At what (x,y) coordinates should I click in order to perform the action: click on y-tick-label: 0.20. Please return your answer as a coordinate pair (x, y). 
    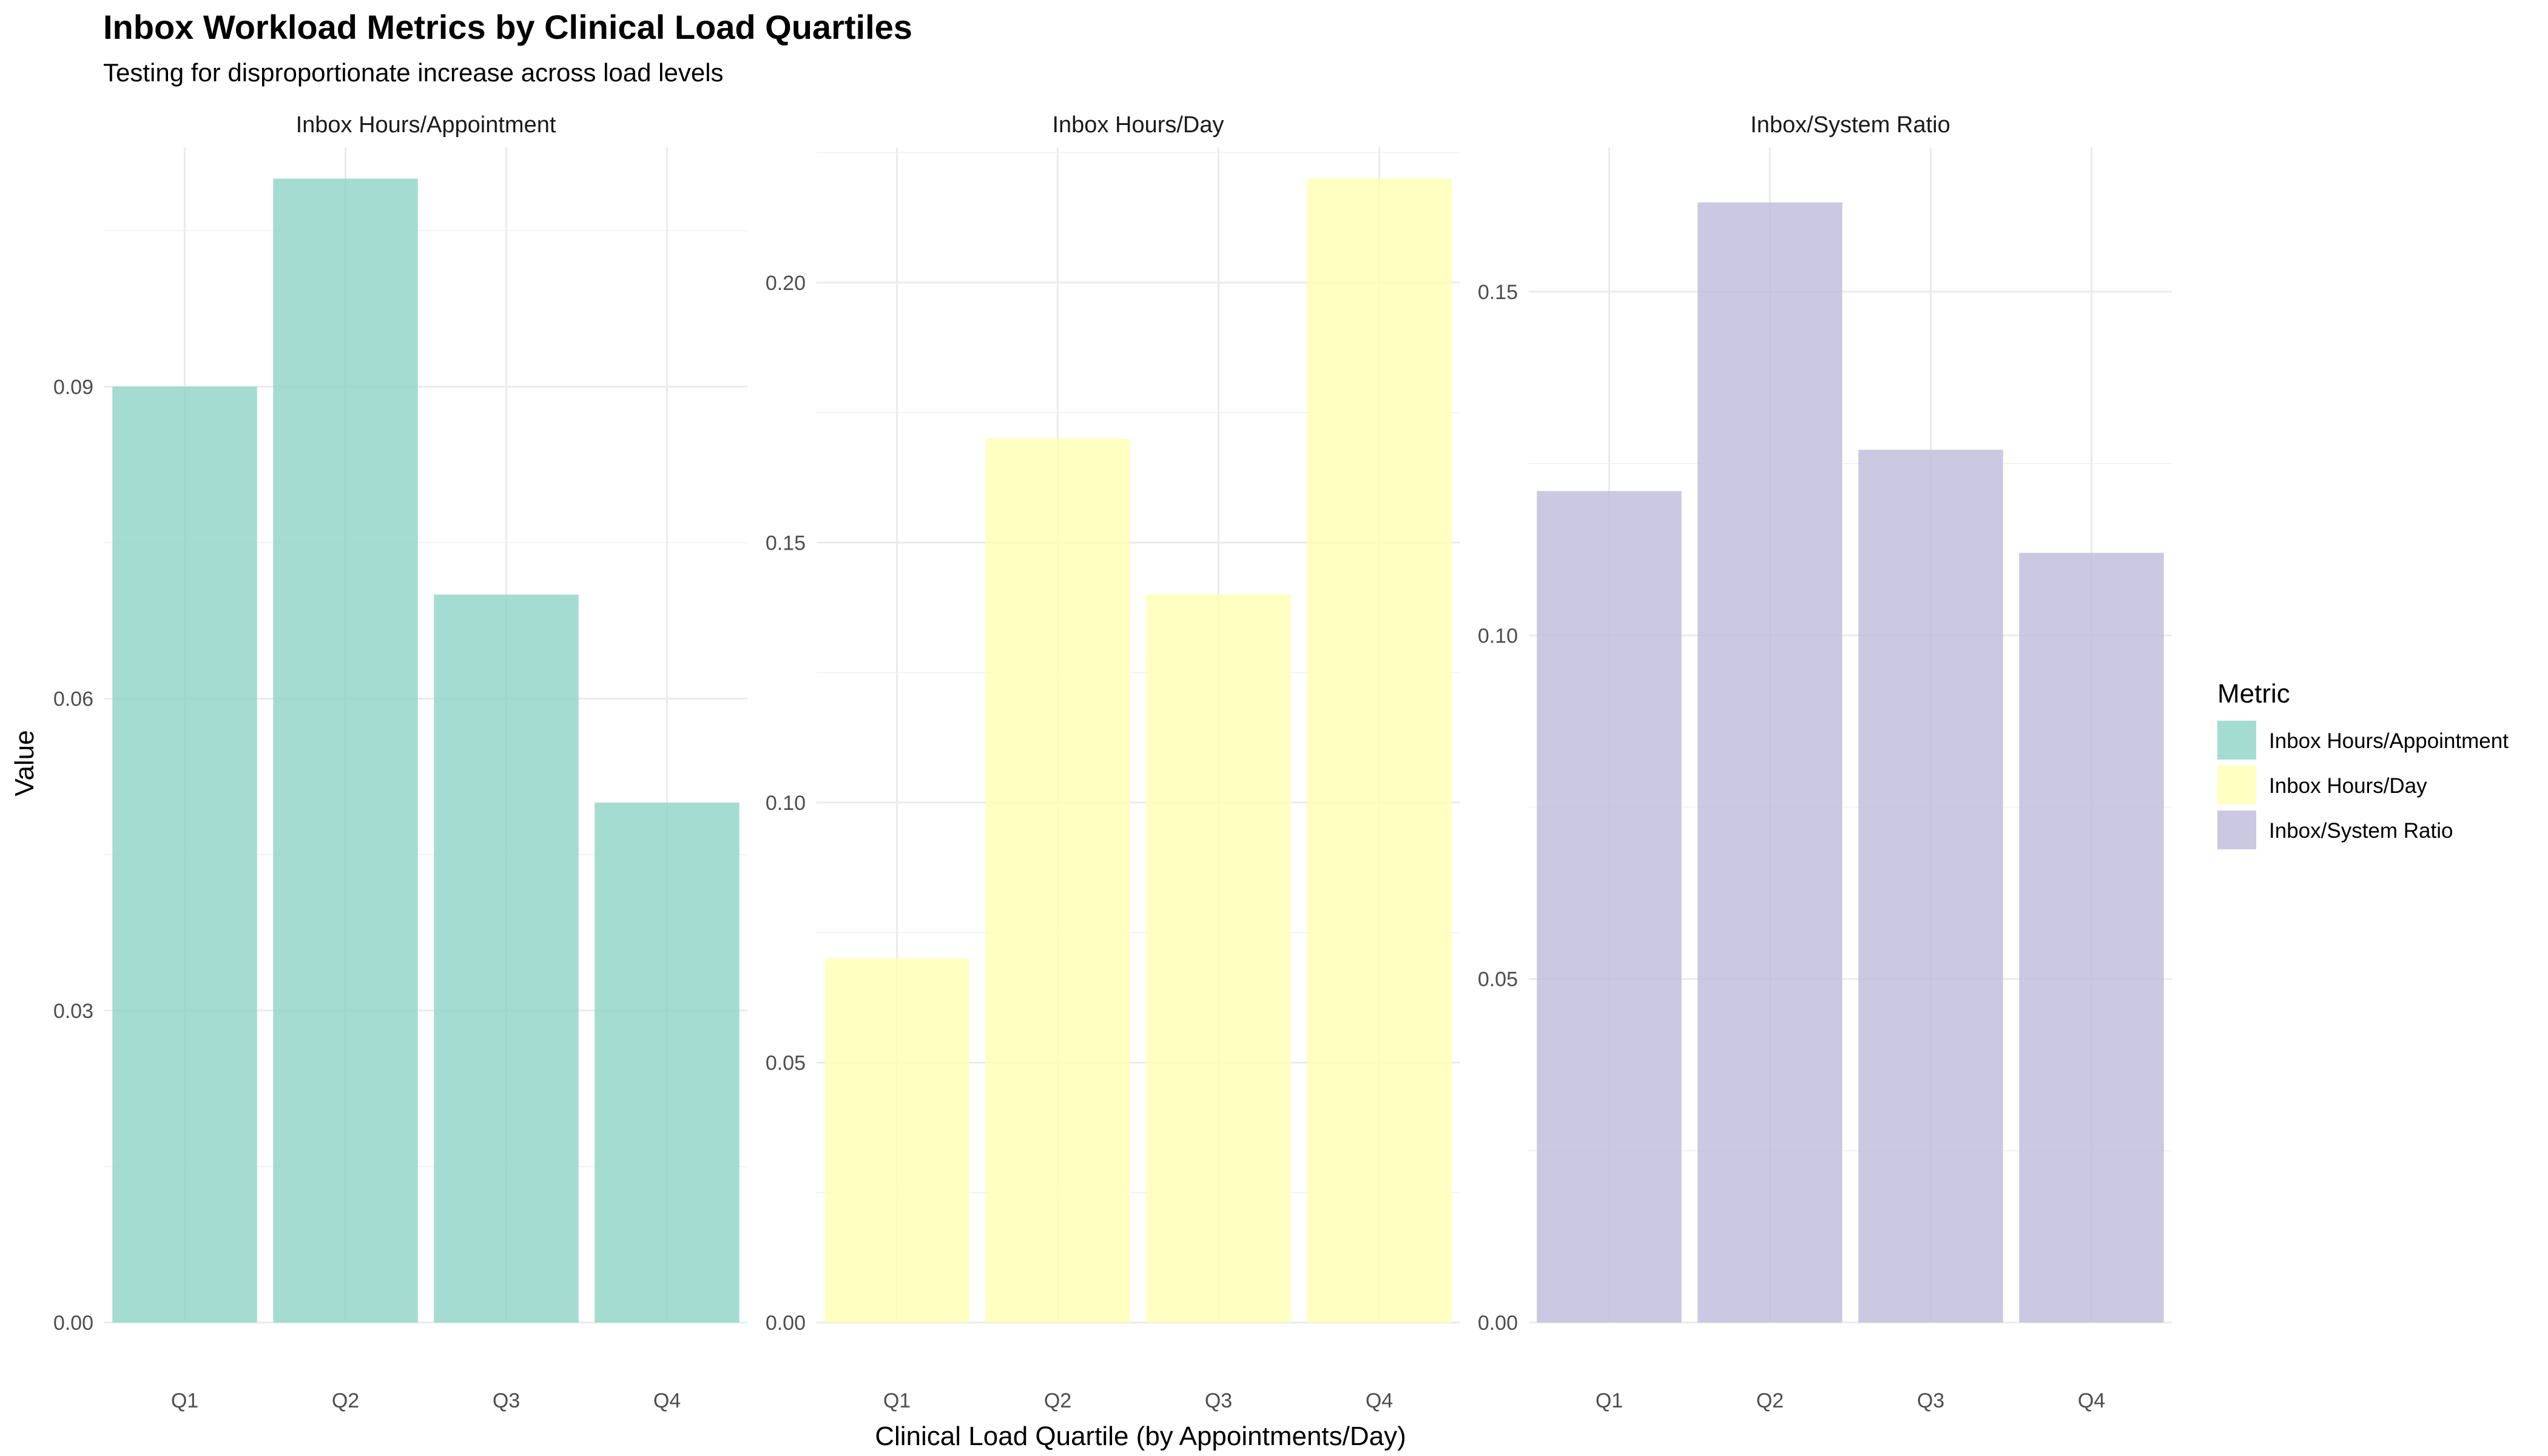
    Looking at the image, I should click on (786, 283).